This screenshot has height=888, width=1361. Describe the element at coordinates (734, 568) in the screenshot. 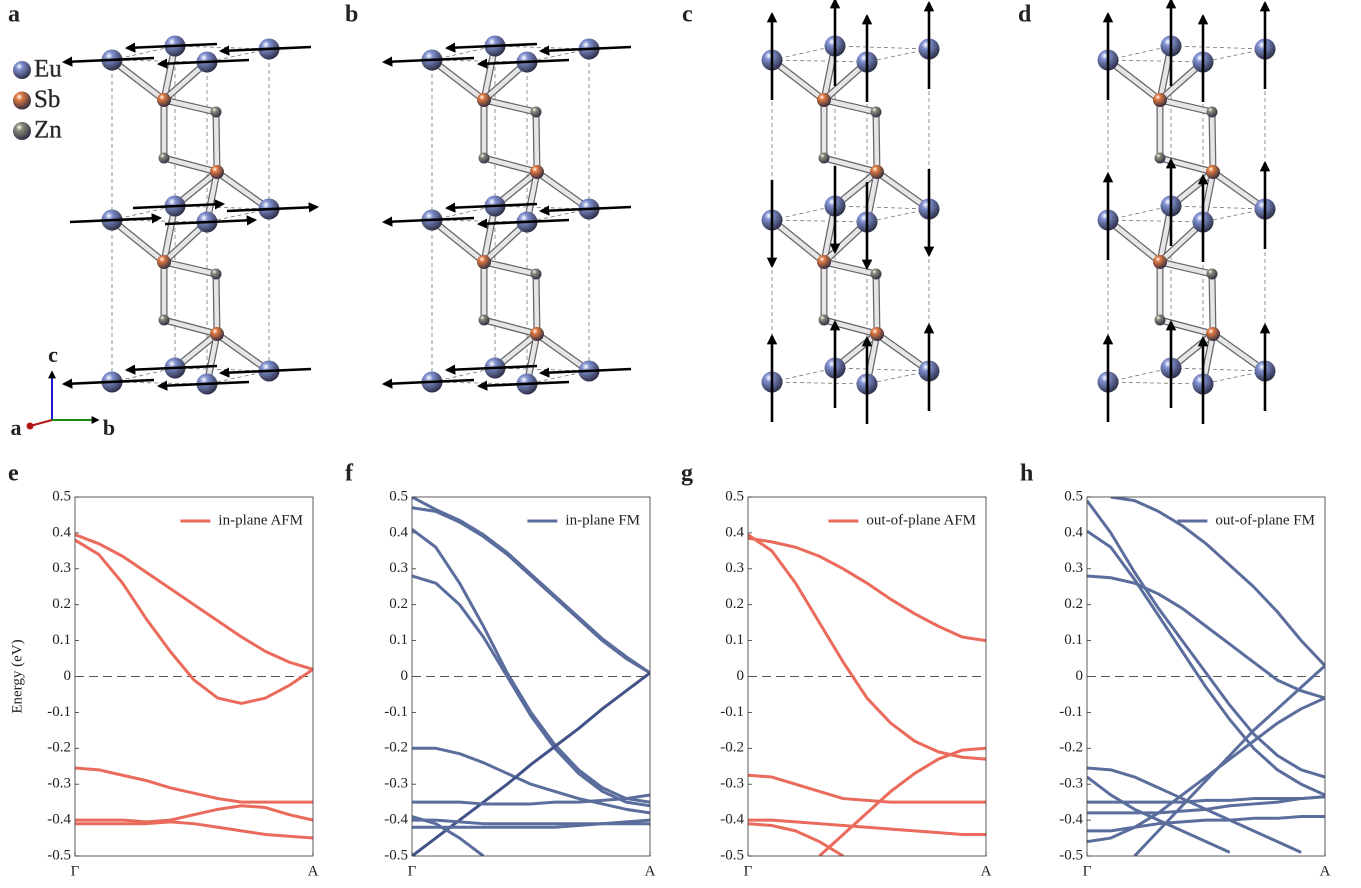

I see `y-tick-label: 0.3` at that location.